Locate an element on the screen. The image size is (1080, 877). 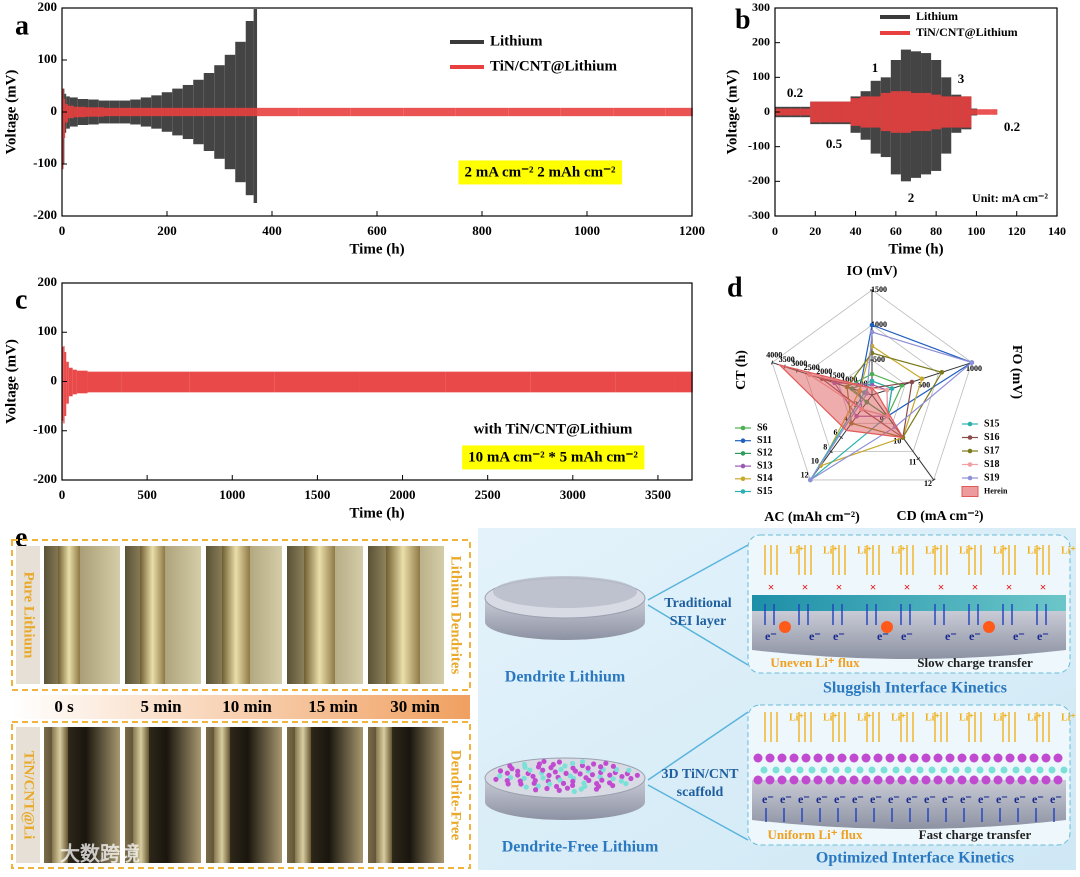
x-axis-label: Time (h) is located at coordinates (376, 249).